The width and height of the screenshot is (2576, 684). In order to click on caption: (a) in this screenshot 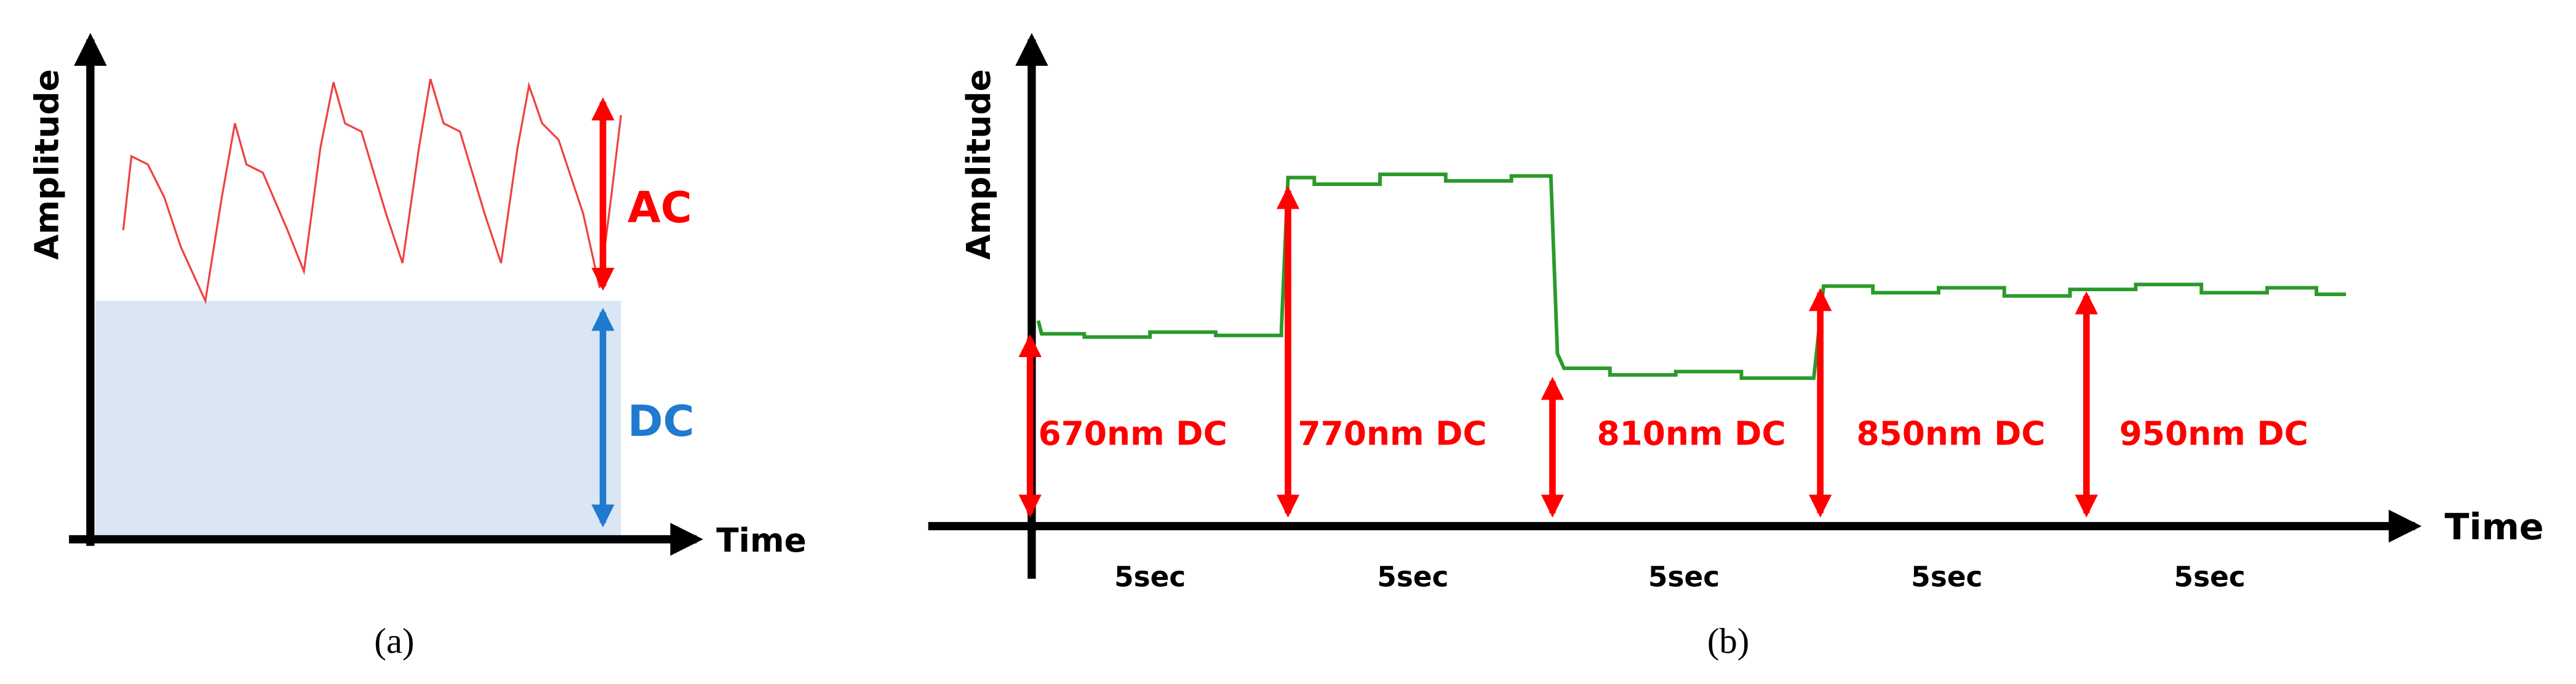, I will do `click(394, 641)`.